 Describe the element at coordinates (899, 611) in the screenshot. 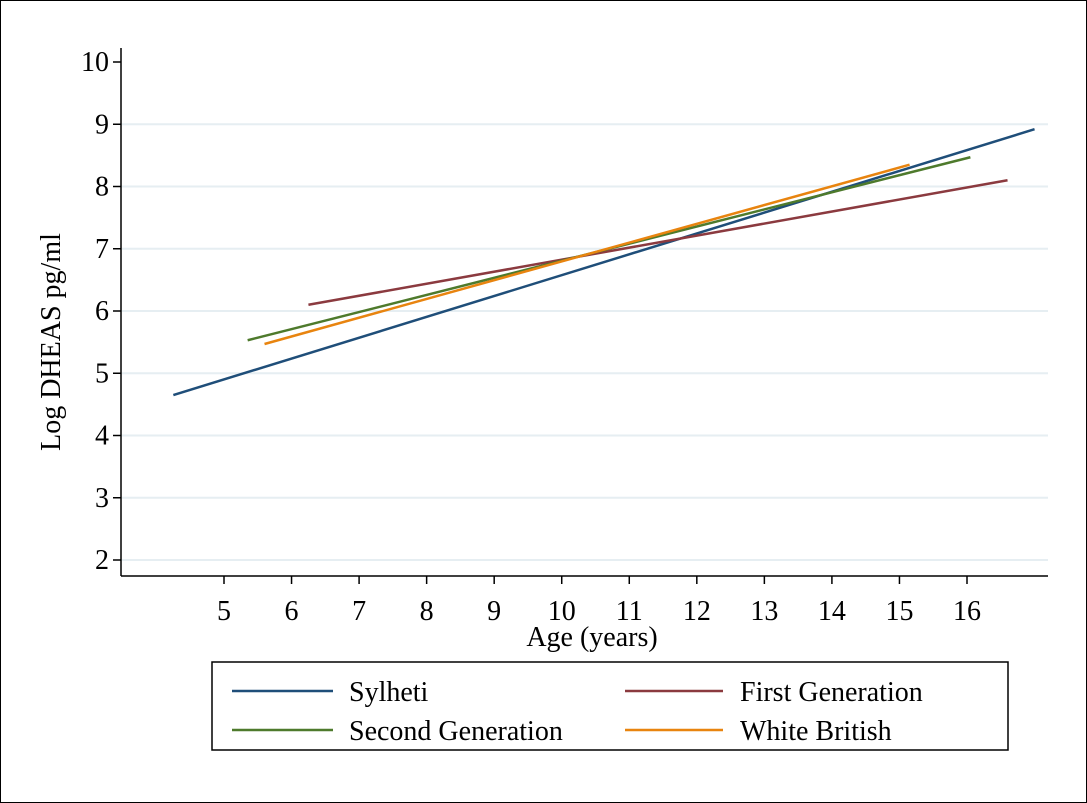

I see `x-tick-label: 15` at that location.